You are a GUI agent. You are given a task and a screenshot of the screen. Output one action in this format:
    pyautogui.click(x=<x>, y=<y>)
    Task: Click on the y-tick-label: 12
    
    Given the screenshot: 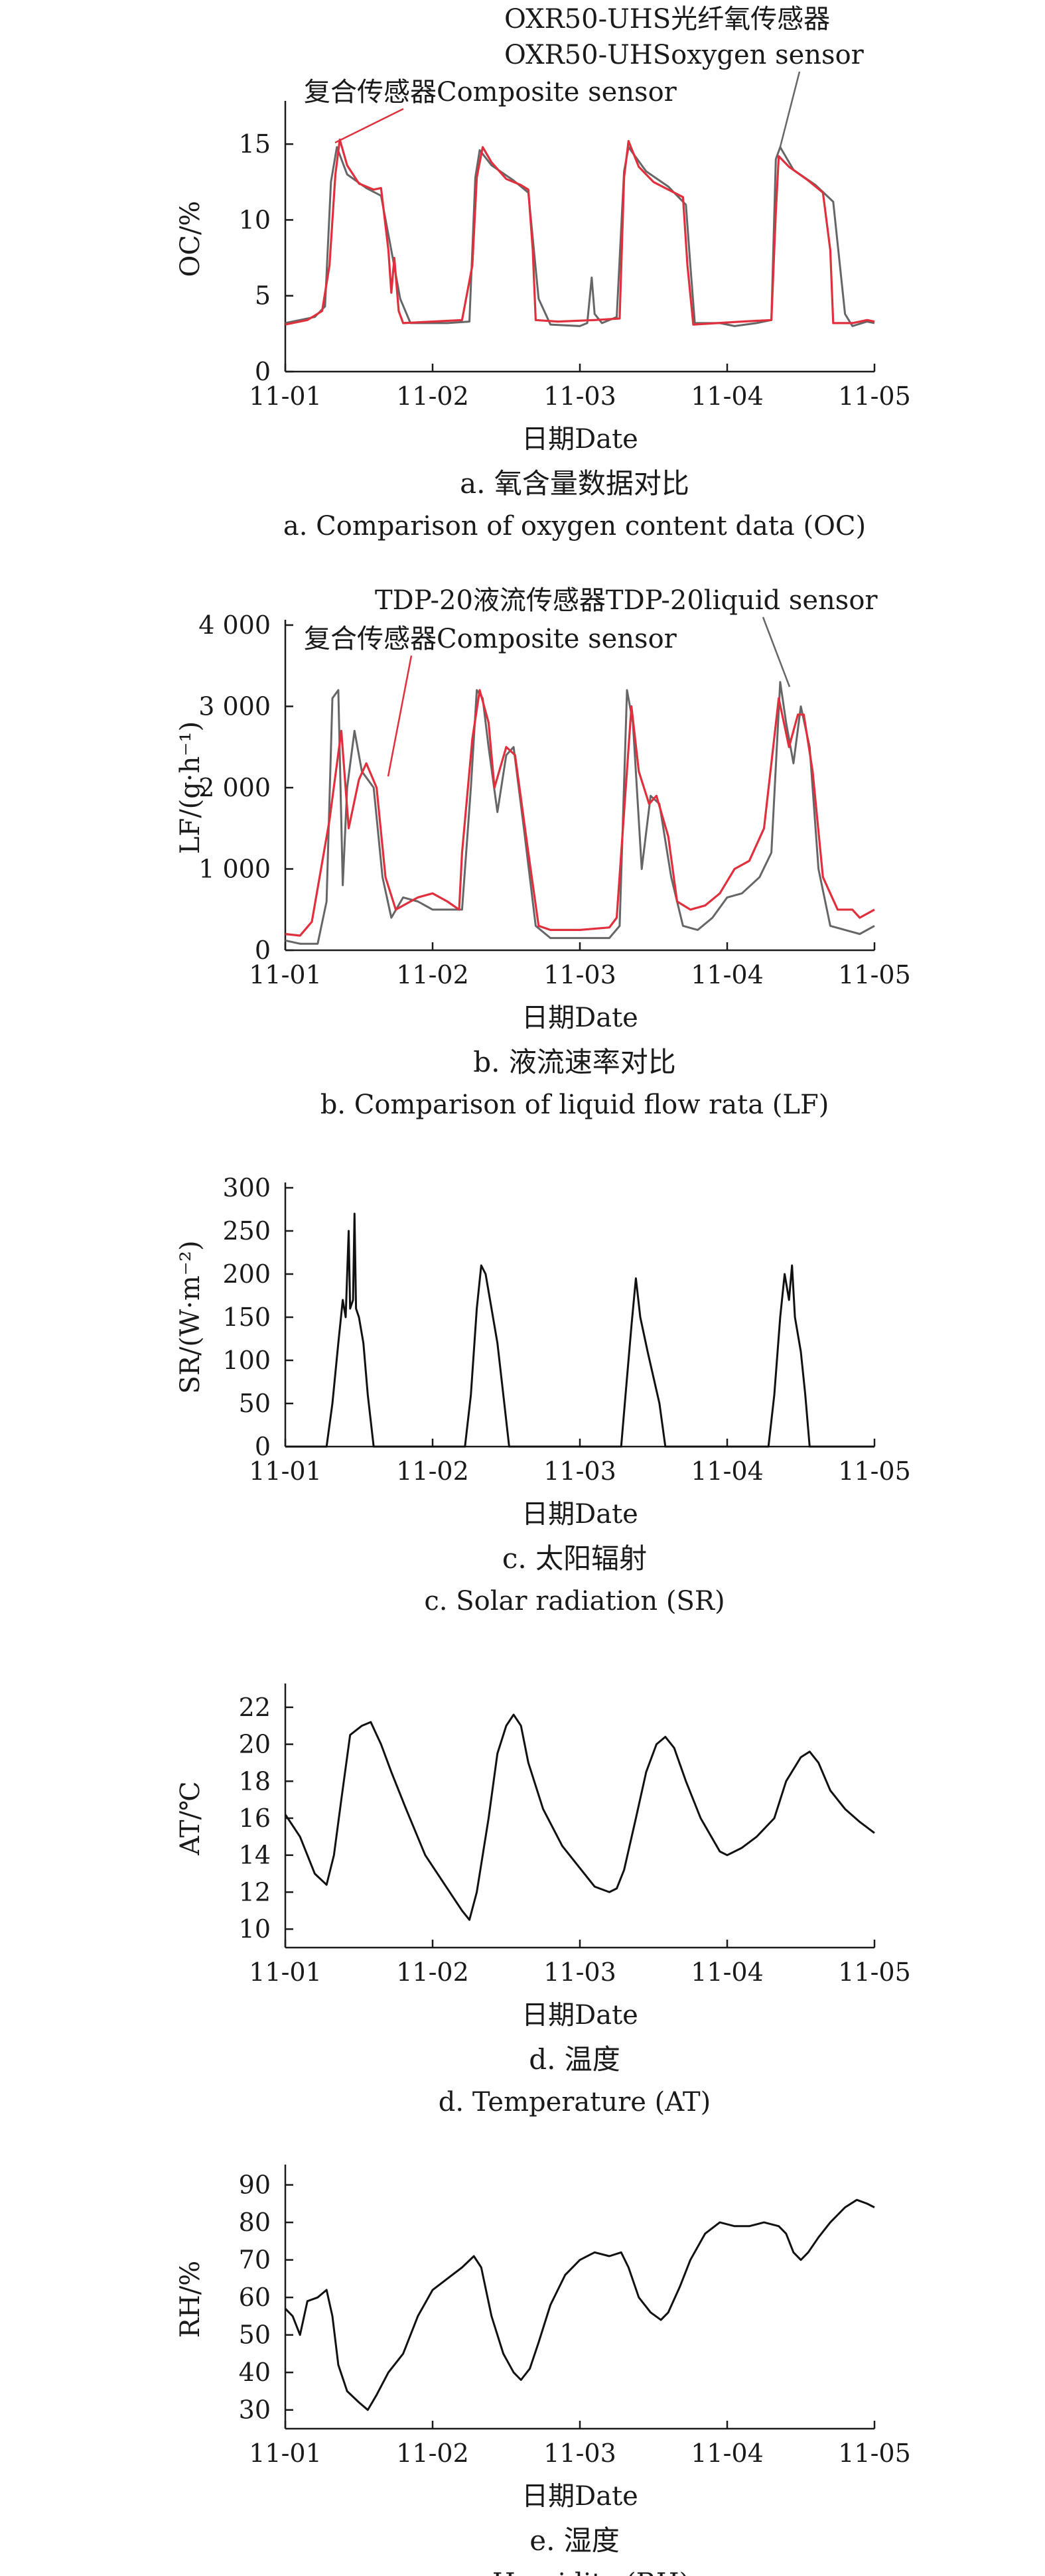 What is the action you would take?
    pyautogui.click(x=255, y=1892)
    